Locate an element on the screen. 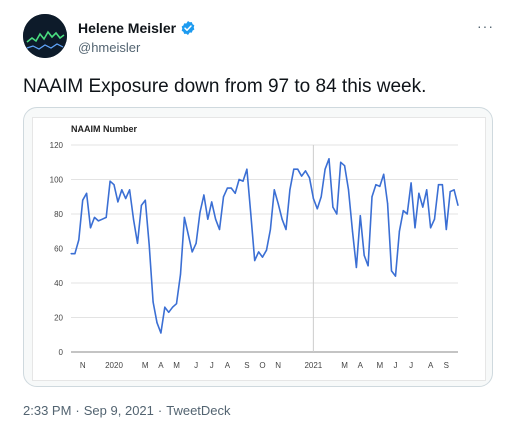  x-tick-label: 2020 is located at coordinates (114, 365).